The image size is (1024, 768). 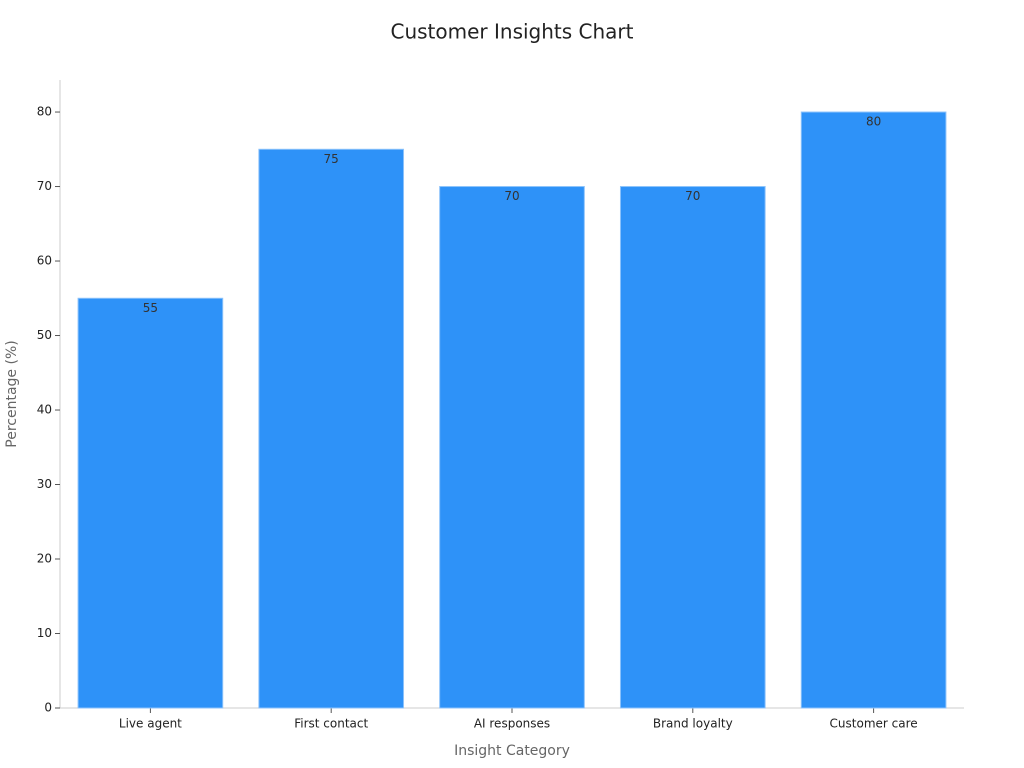 I want to click on x-tick-label: Customer care, so click(x=874, y=724).